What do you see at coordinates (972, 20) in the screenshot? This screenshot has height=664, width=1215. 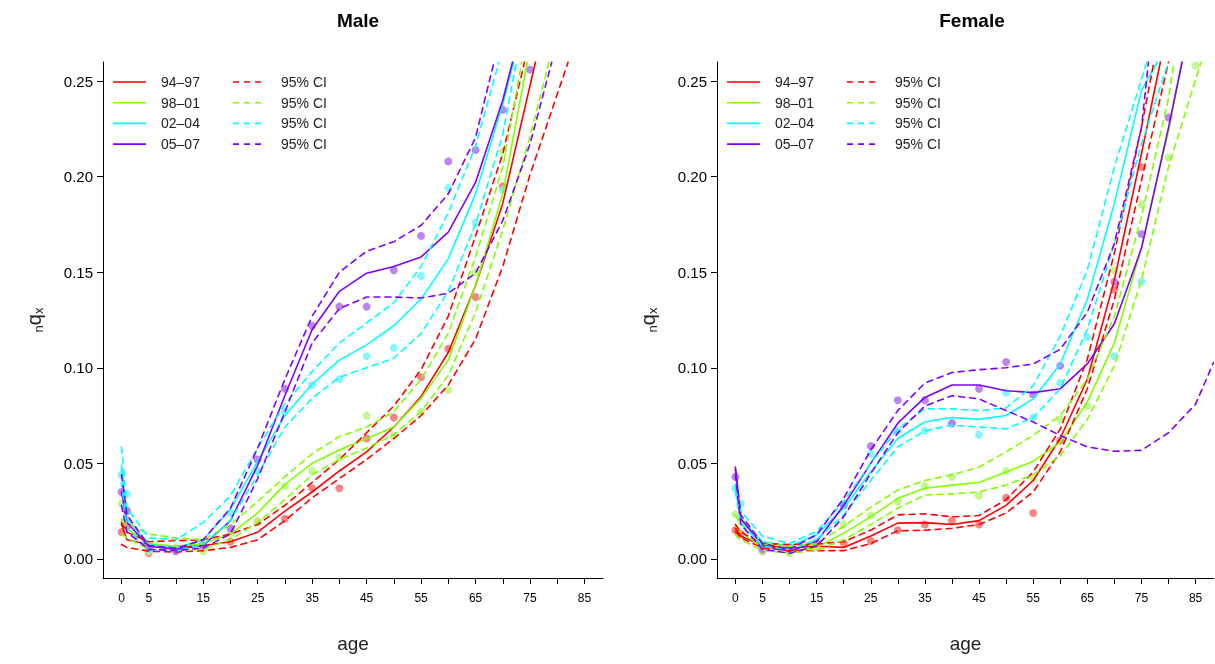 I see `chart-title: Female` at bounding box center [972, 20].